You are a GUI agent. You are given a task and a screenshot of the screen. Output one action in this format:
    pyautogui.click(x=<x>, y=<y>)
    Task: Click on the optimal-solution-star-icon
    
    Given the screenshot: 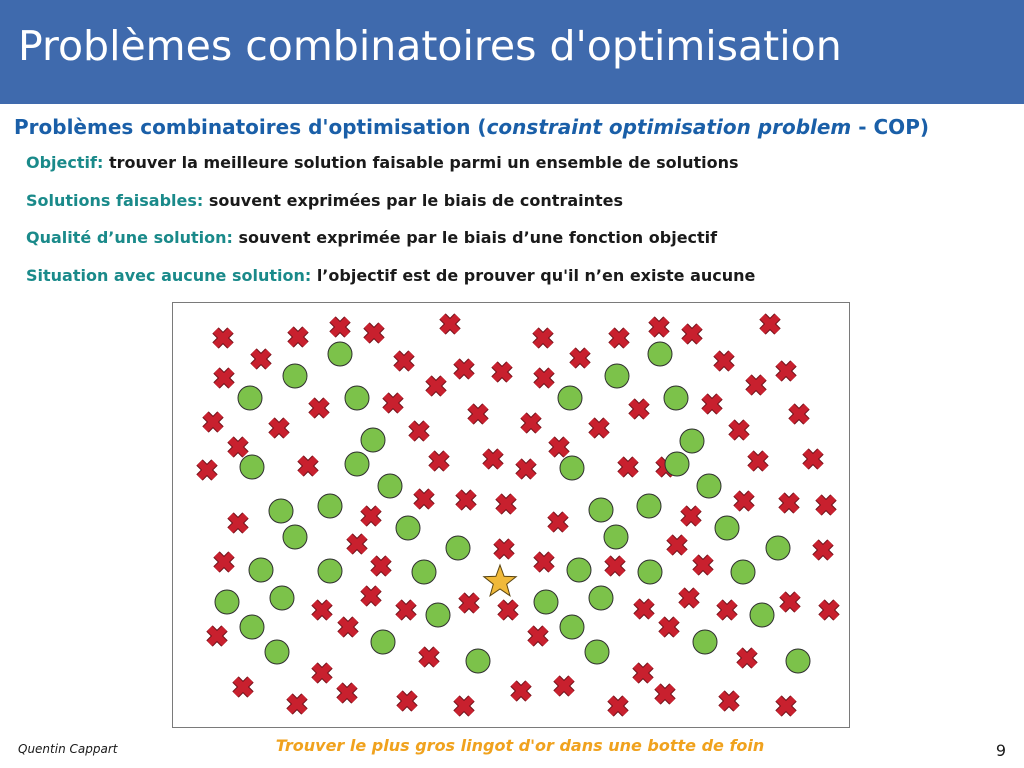 What is the action you would take?
    pyautogui.click(x=500, y=580)
    